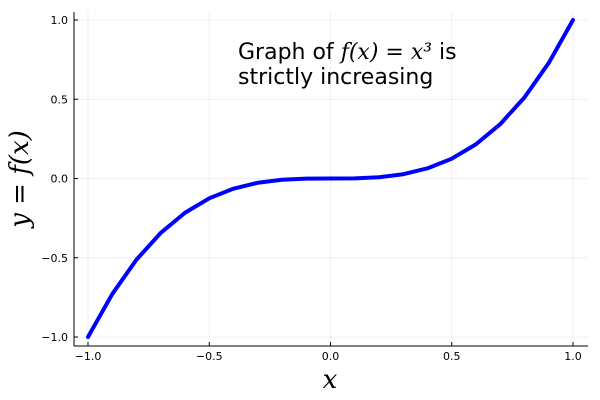 Image resolution: width=600 pixels, height=400 pixels. I want to click on y-tick-label-0: −1.0, so click(54, 337).